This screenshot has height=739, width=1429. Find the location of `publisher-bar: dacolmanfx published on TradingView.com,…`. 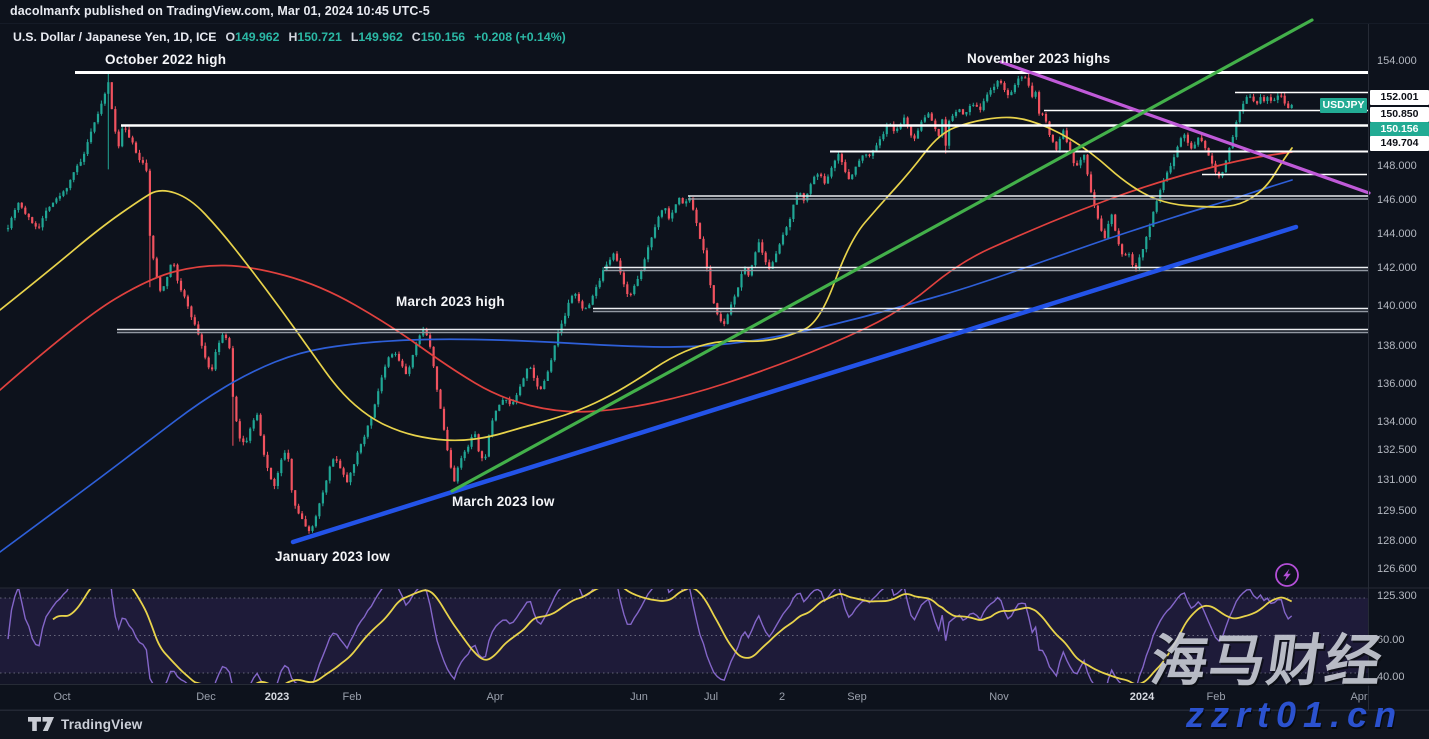

publisher-bar: dacolmanfx published on TradingView.com,… is located at coordinates (714, 12).